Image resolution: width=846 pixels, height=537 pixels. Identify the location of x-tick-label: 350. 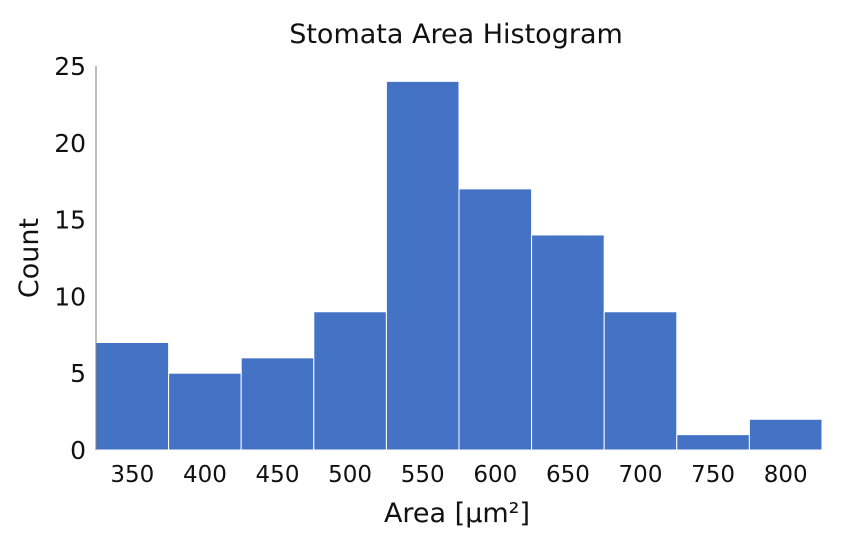
(132, 475).